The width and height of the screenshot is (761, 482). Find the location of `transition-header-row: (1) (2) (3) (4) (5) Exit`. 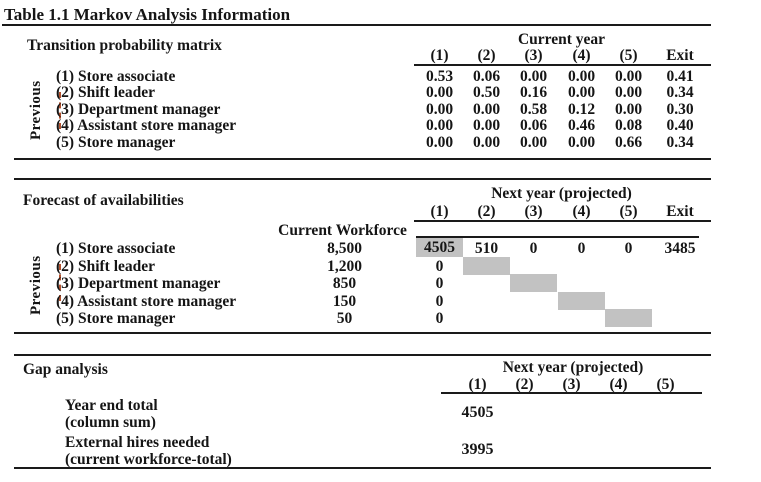

transition-header-row: (1) (2) (3) (4) (5) Exit is located at coordinates (380, 55).